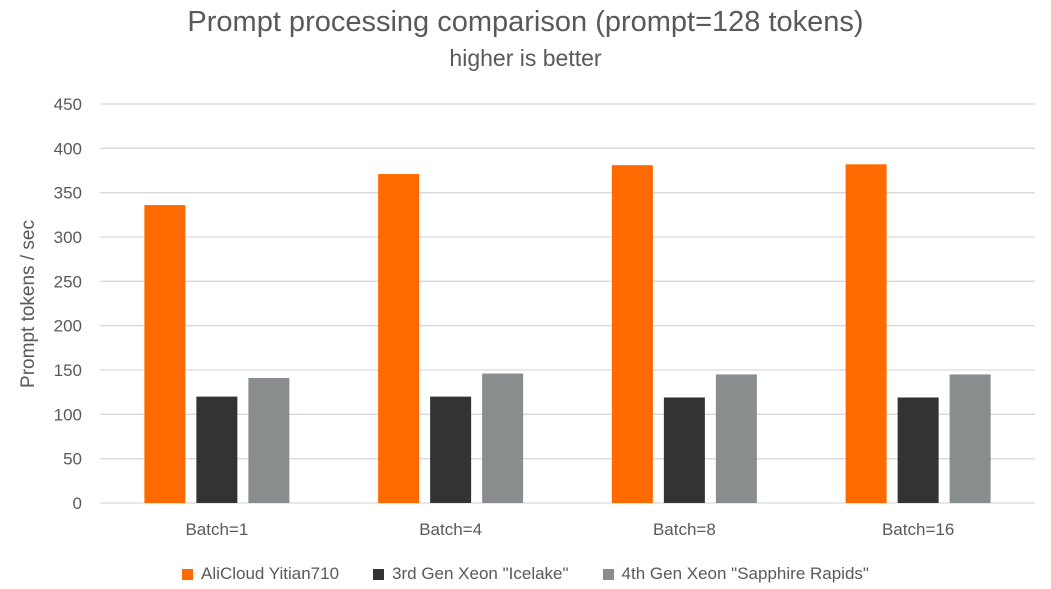 The height and width of the screenshot is (589, 1051). What do you see at coordinates (918, 529) in the screenshot?
I see `x-tick-label: Batch=16` at bounding box center [918, 529].